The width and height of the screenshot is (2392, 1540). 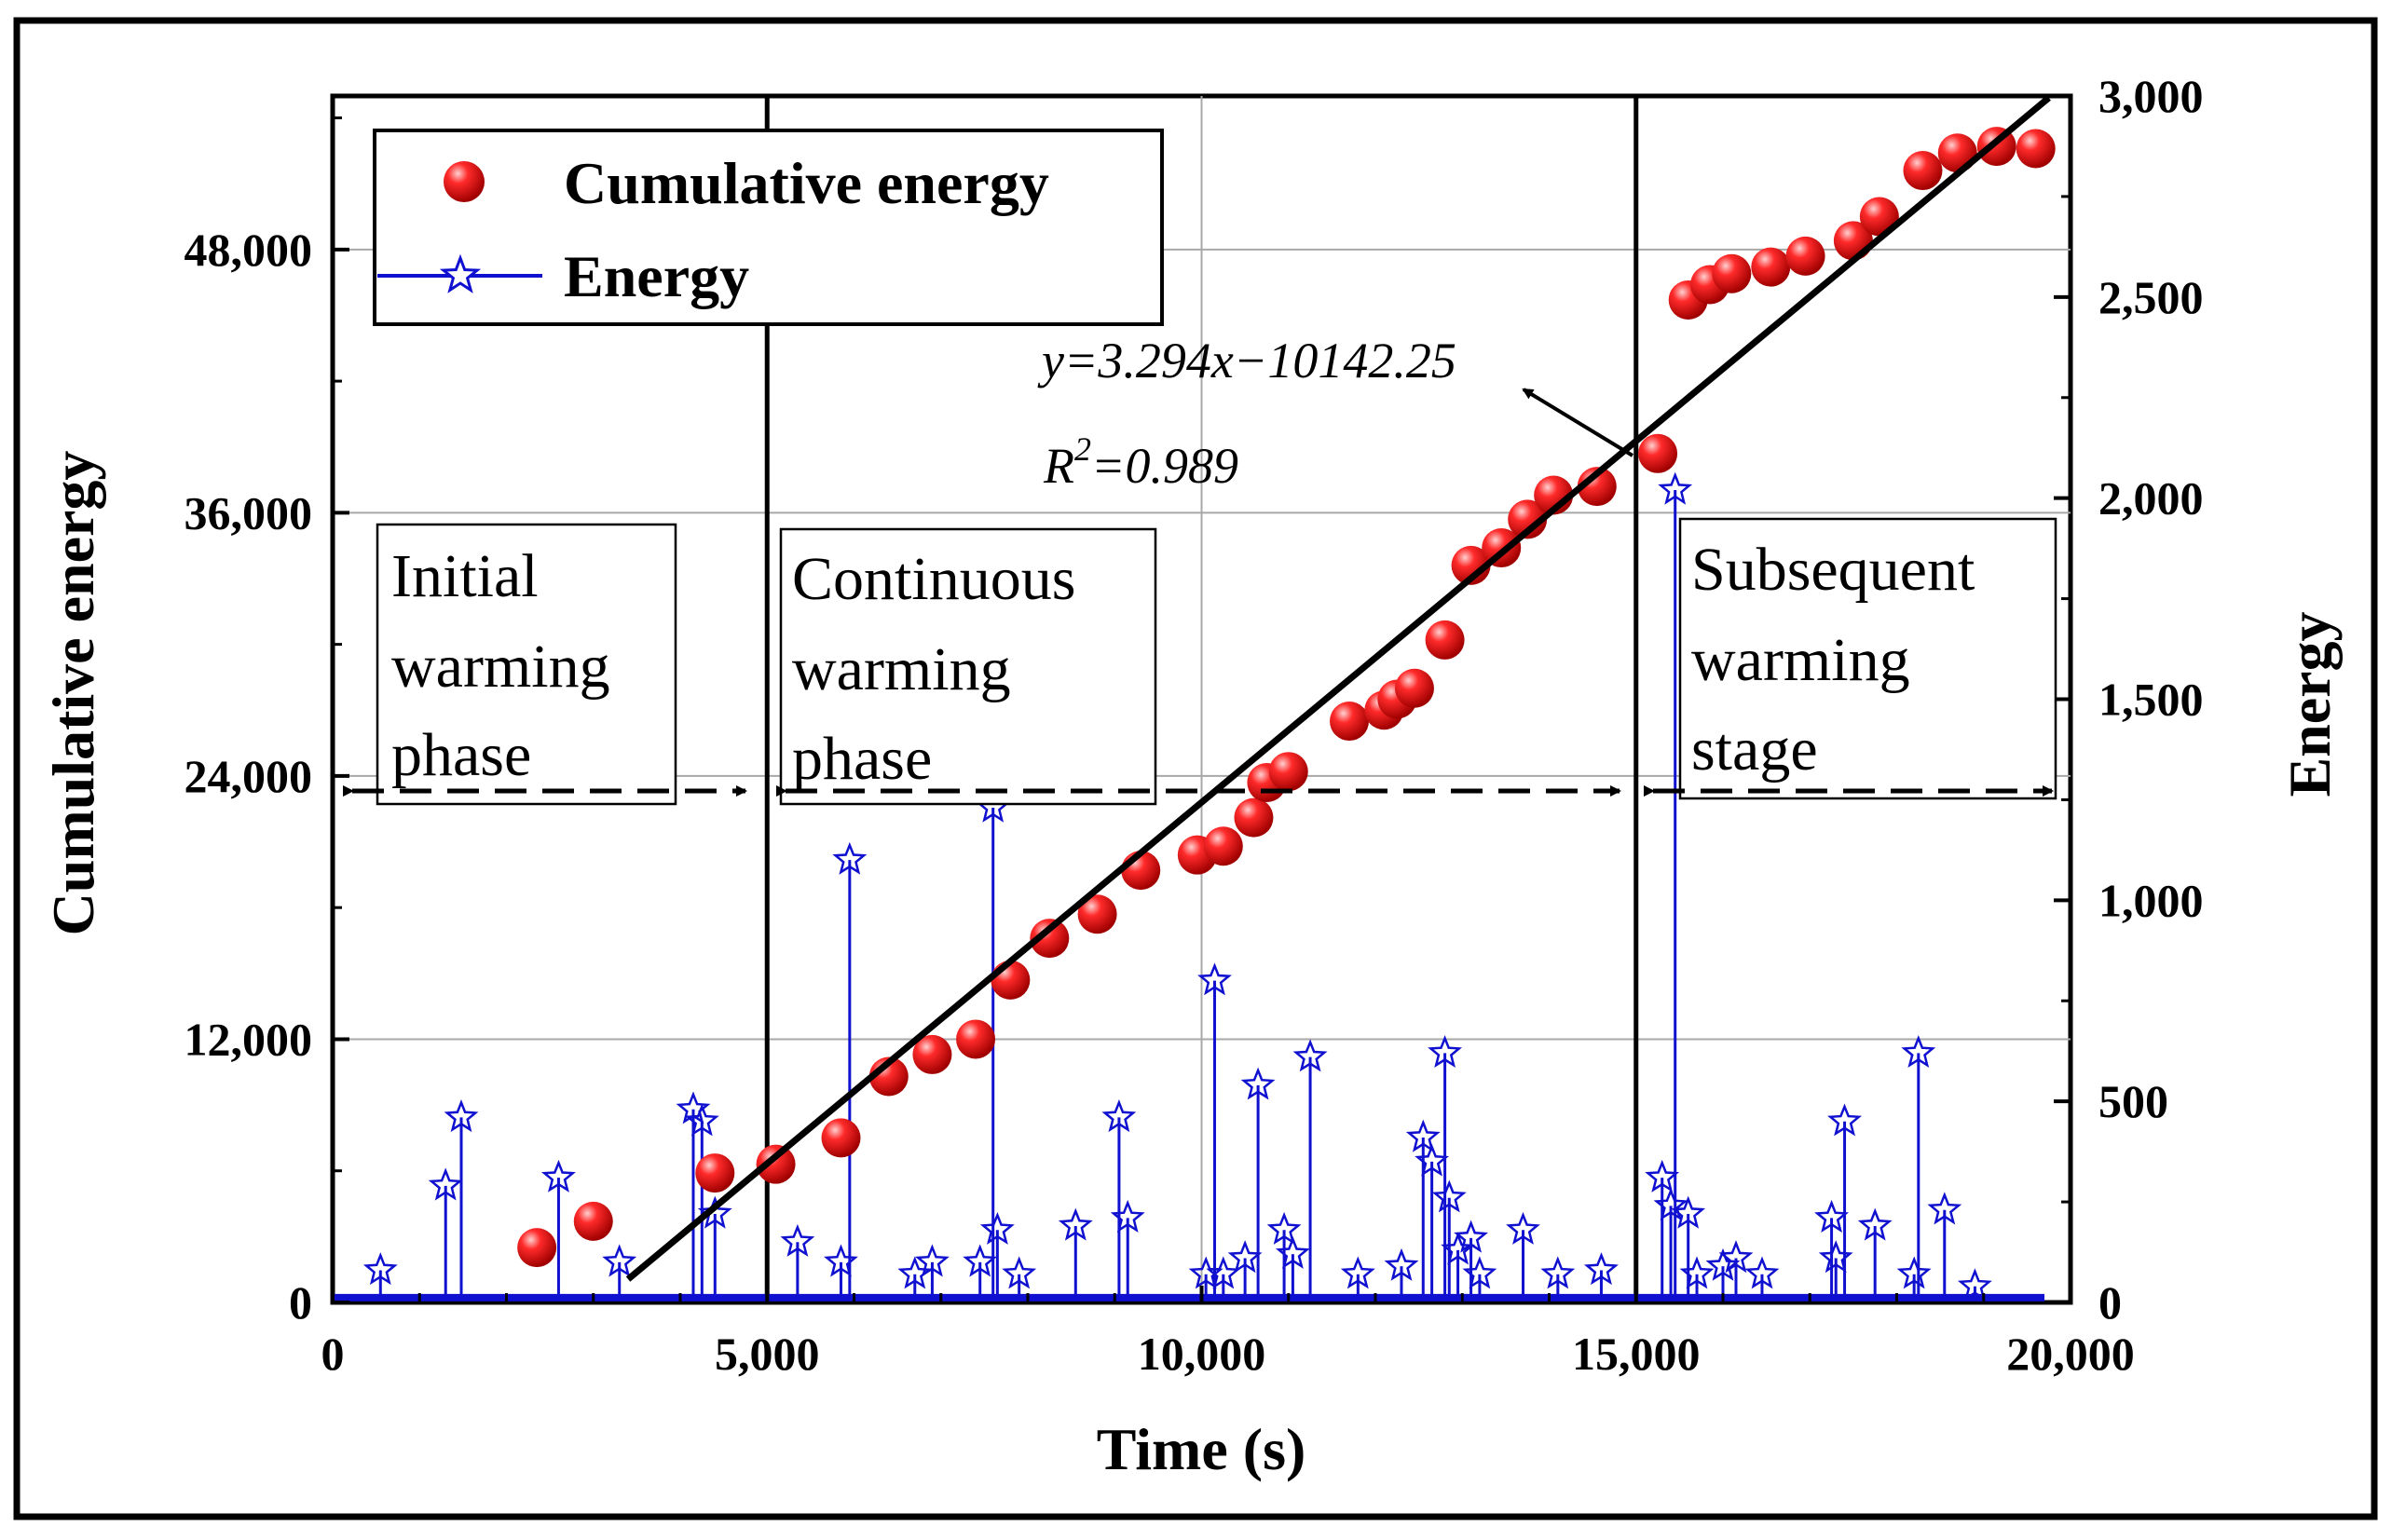 I want to click on fit-r-squared: R2=0.989, so click(x=1140, y=462).